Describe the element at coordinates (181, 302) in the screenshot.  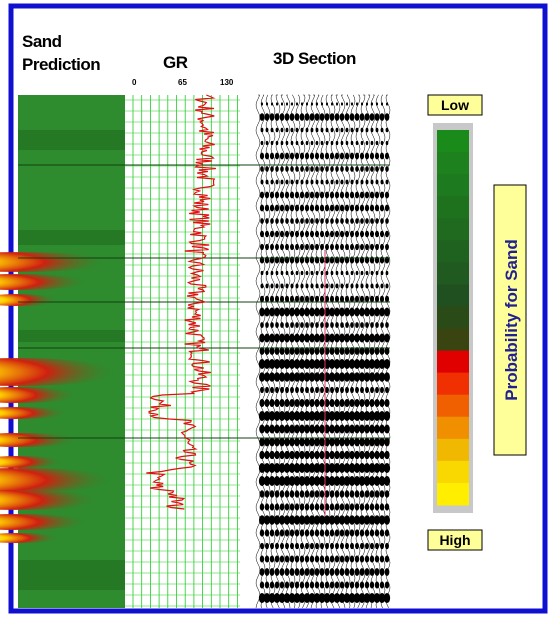
I see `gr-curve` at that location.